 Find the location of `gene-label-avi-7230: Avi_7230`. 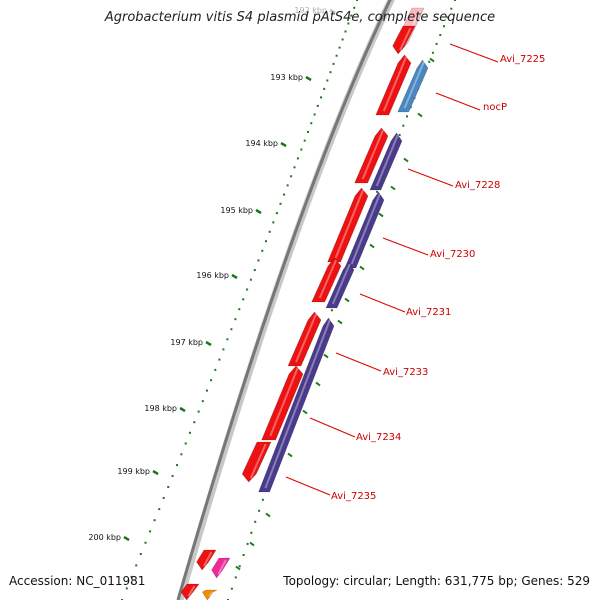

gene-label-avi-7230: Avi_7230 is located at coordinates (428, 248).